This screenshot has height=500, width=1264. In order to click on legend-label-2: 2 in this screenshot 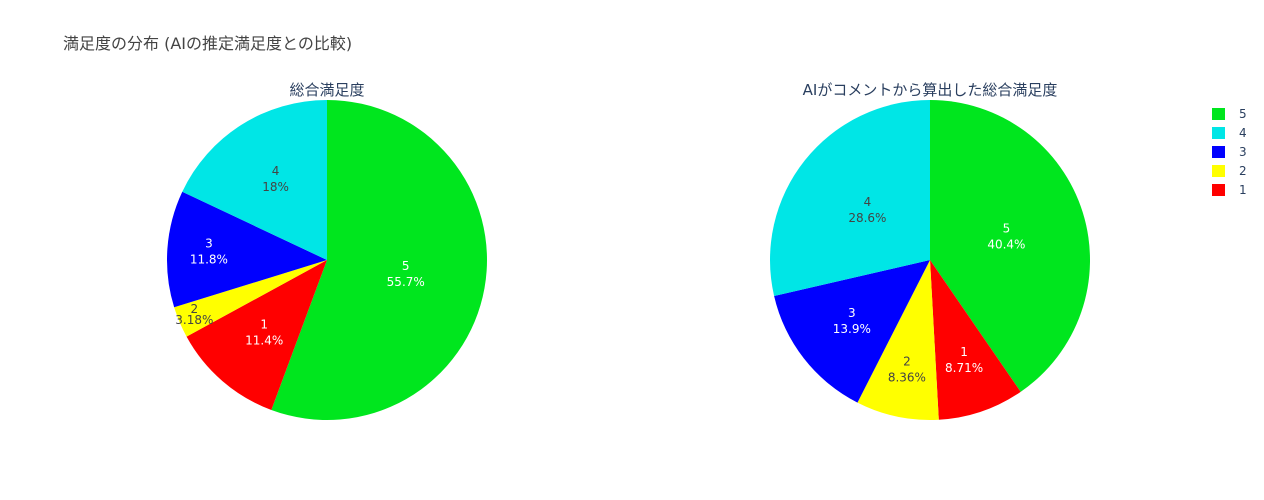, I will do `click(1243, 171)`.